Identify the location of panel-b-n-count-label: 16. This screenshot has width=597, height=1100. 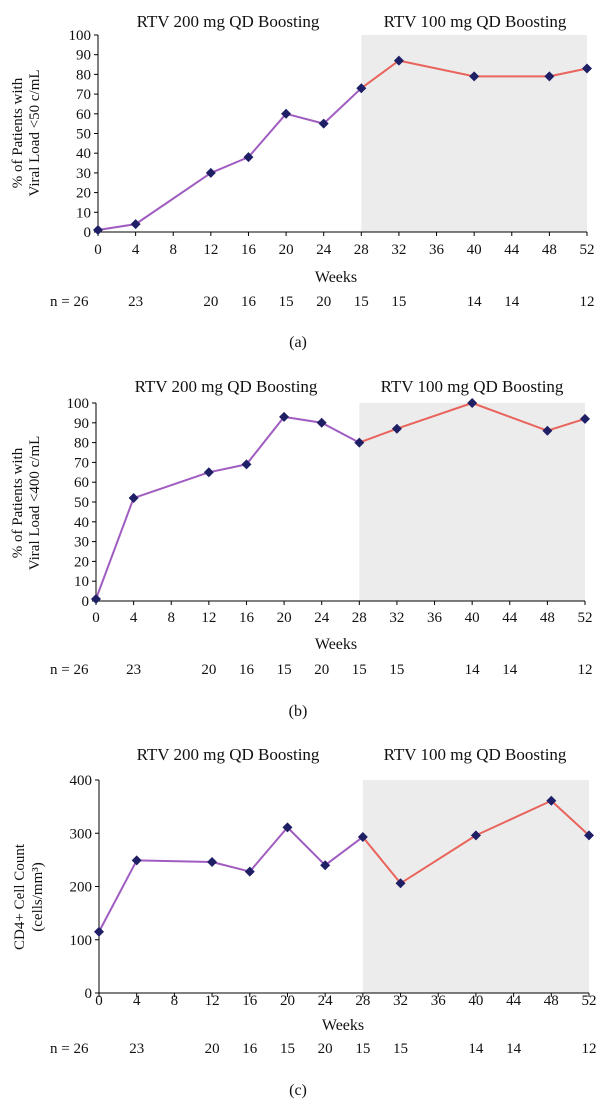
(247, 670).